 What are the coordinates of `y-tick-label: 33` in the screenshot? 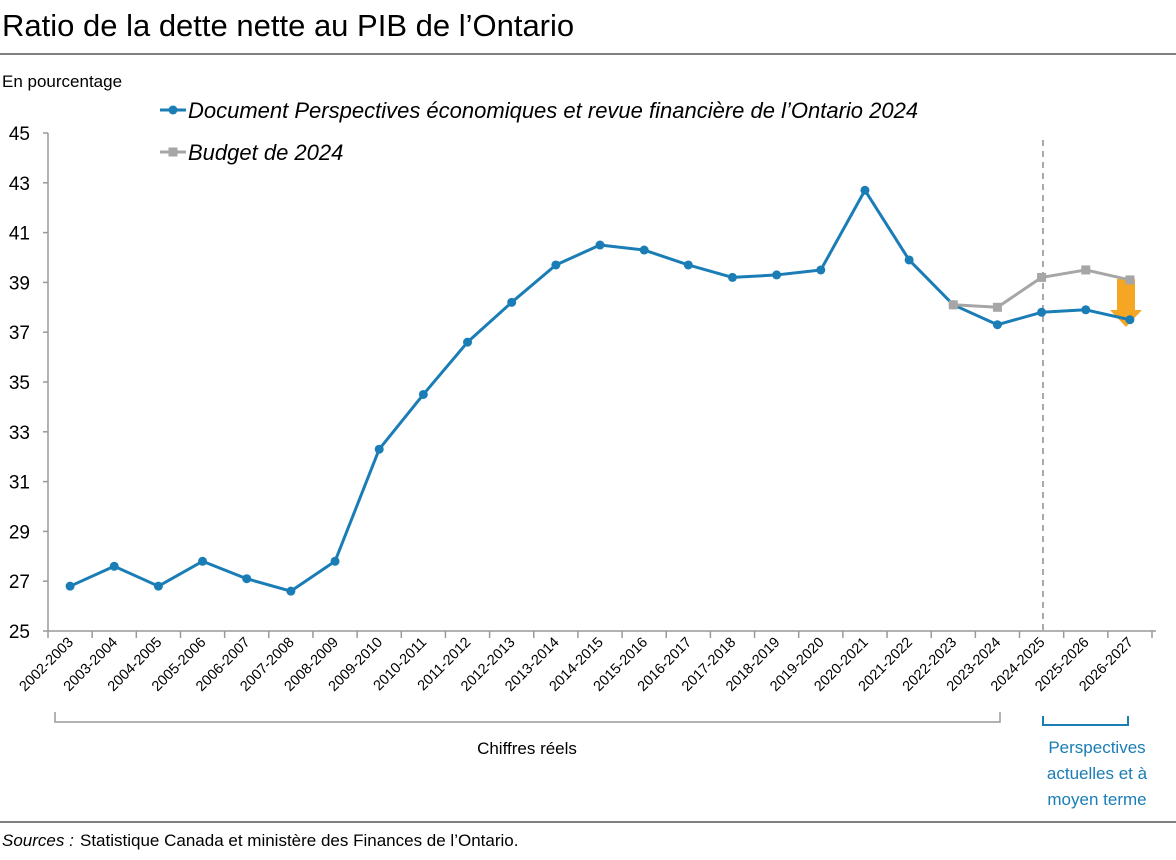 It's located at (19, 433).